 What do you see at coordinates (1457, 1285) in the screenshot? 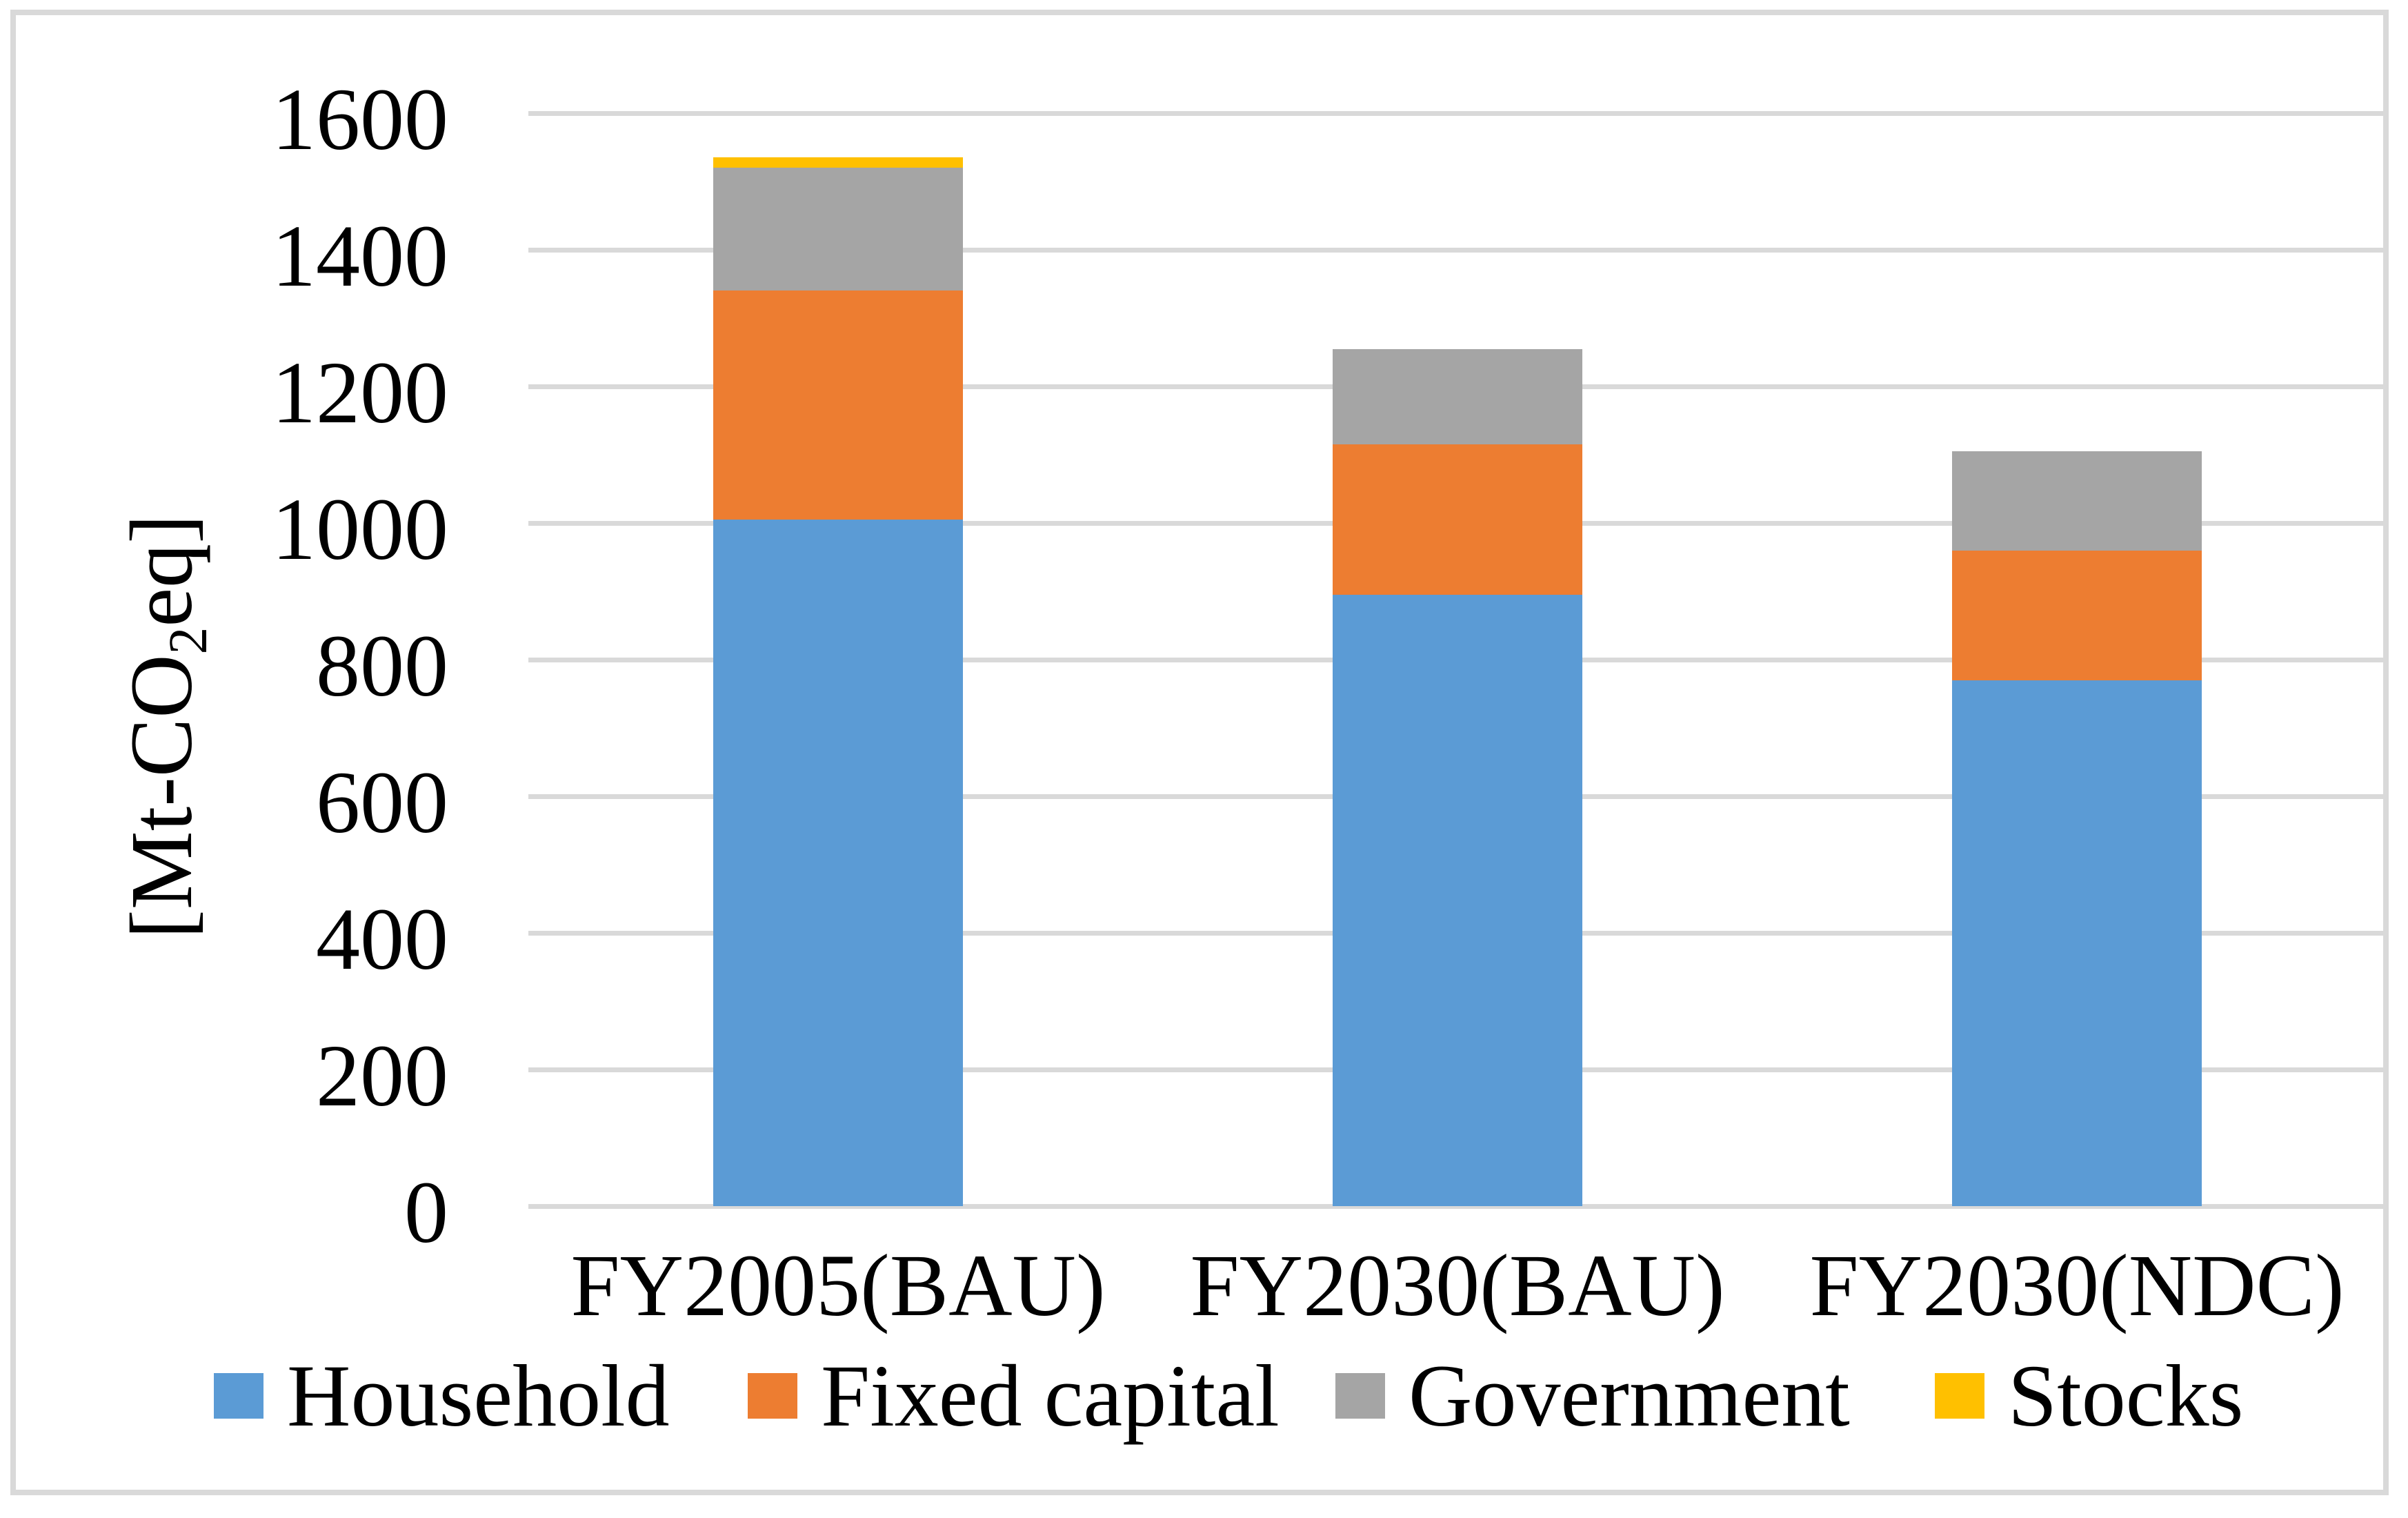
I see `x-category-label-fy2030-bau: FY2030(BAU)` at bounding box center [1457, 1285].